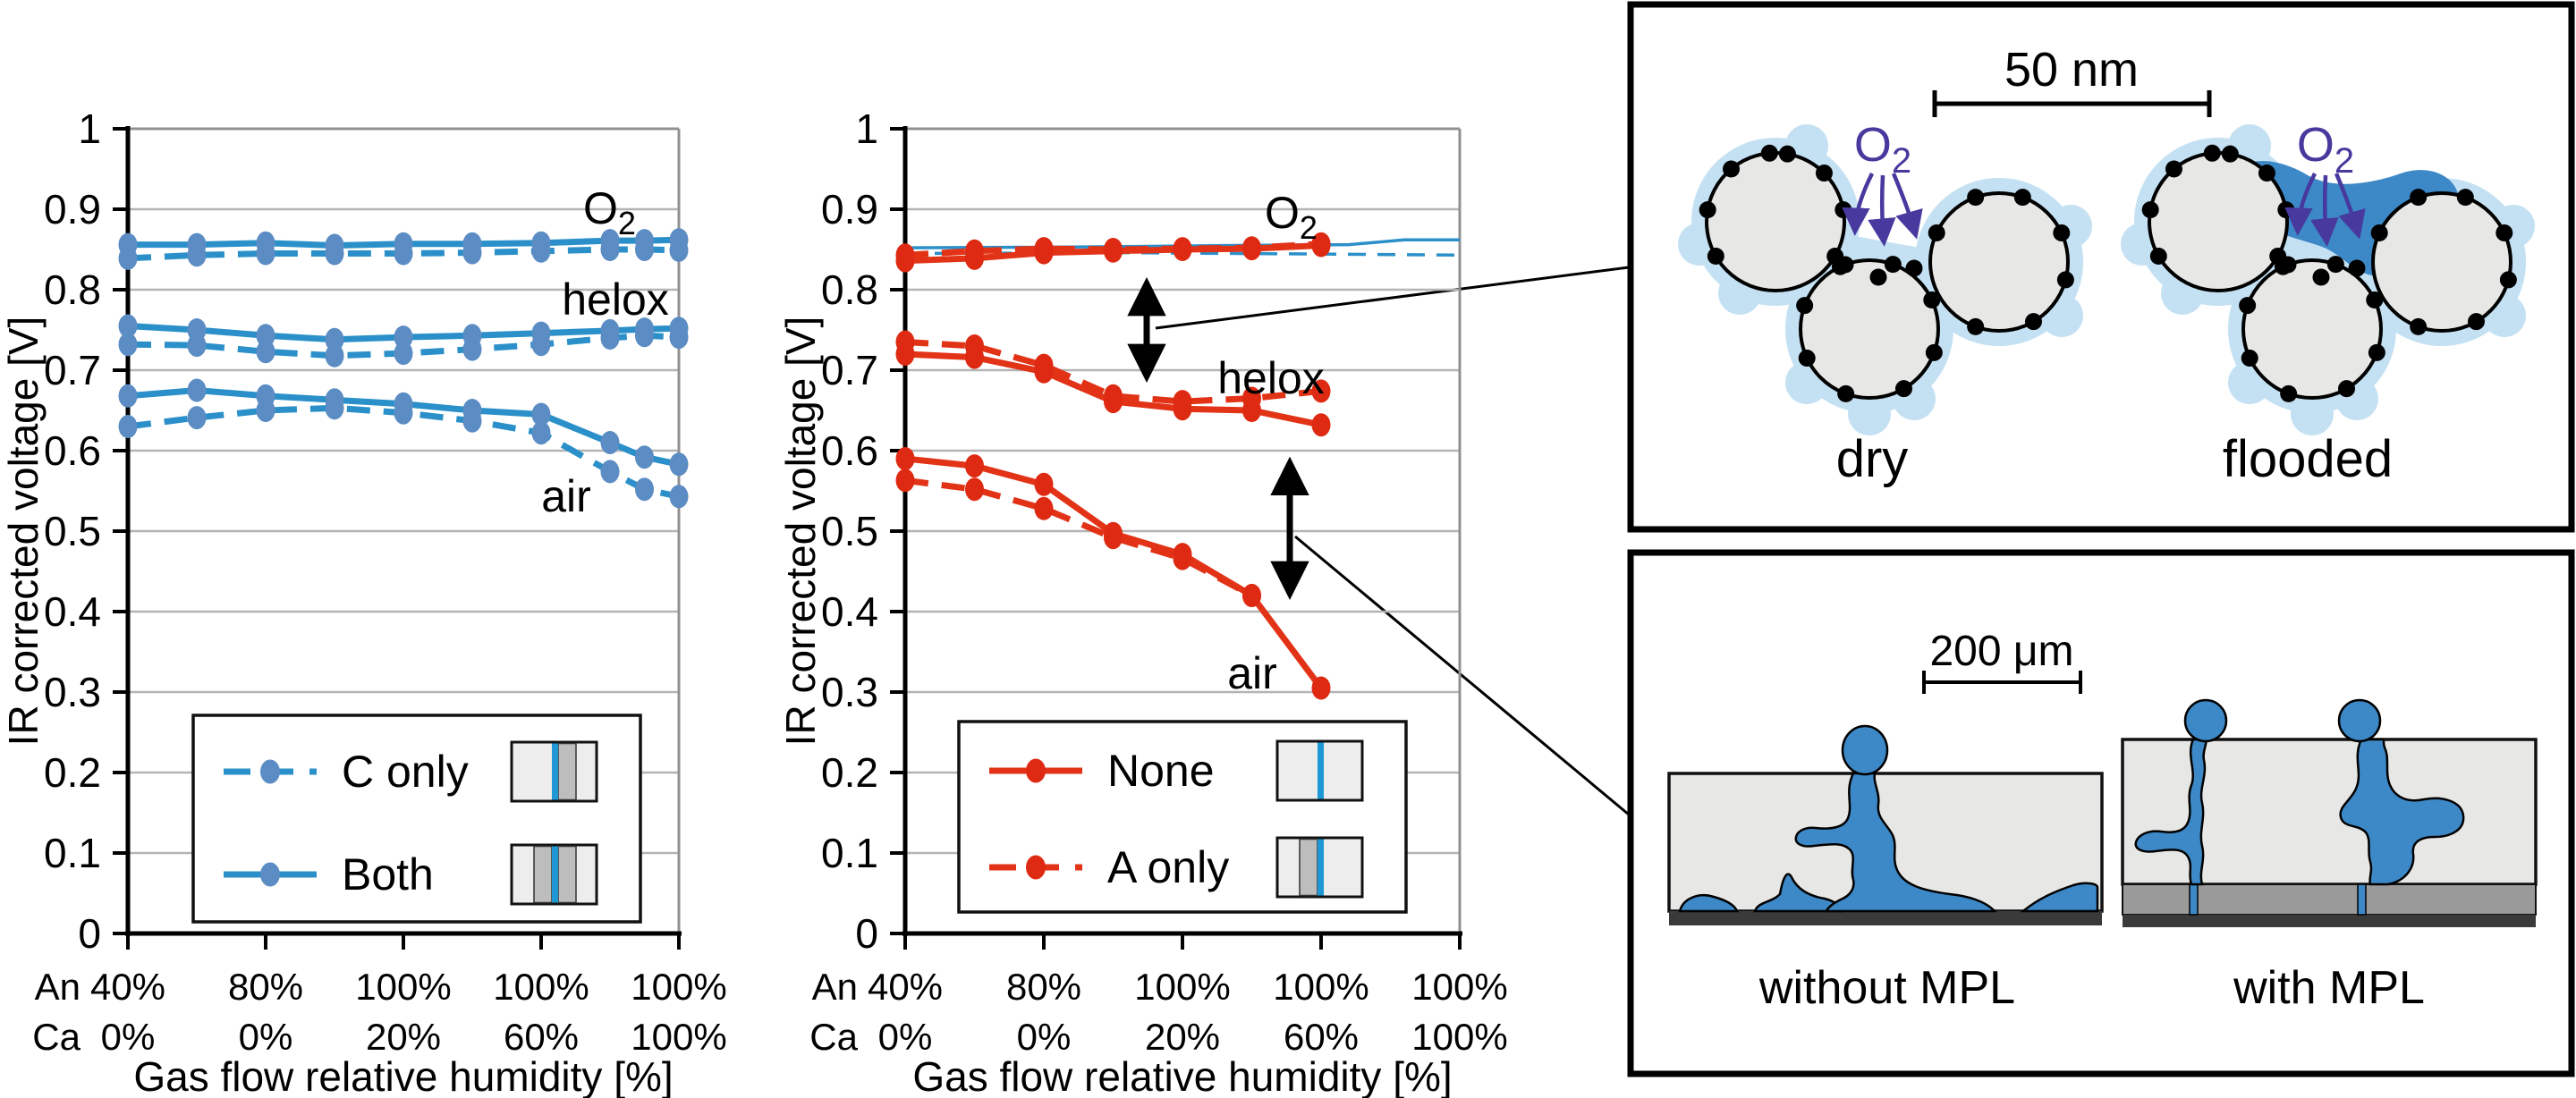  Describe the element at coordinates (1182, 817) in the screenshot. I see `legend-middle: None A only` at that location.